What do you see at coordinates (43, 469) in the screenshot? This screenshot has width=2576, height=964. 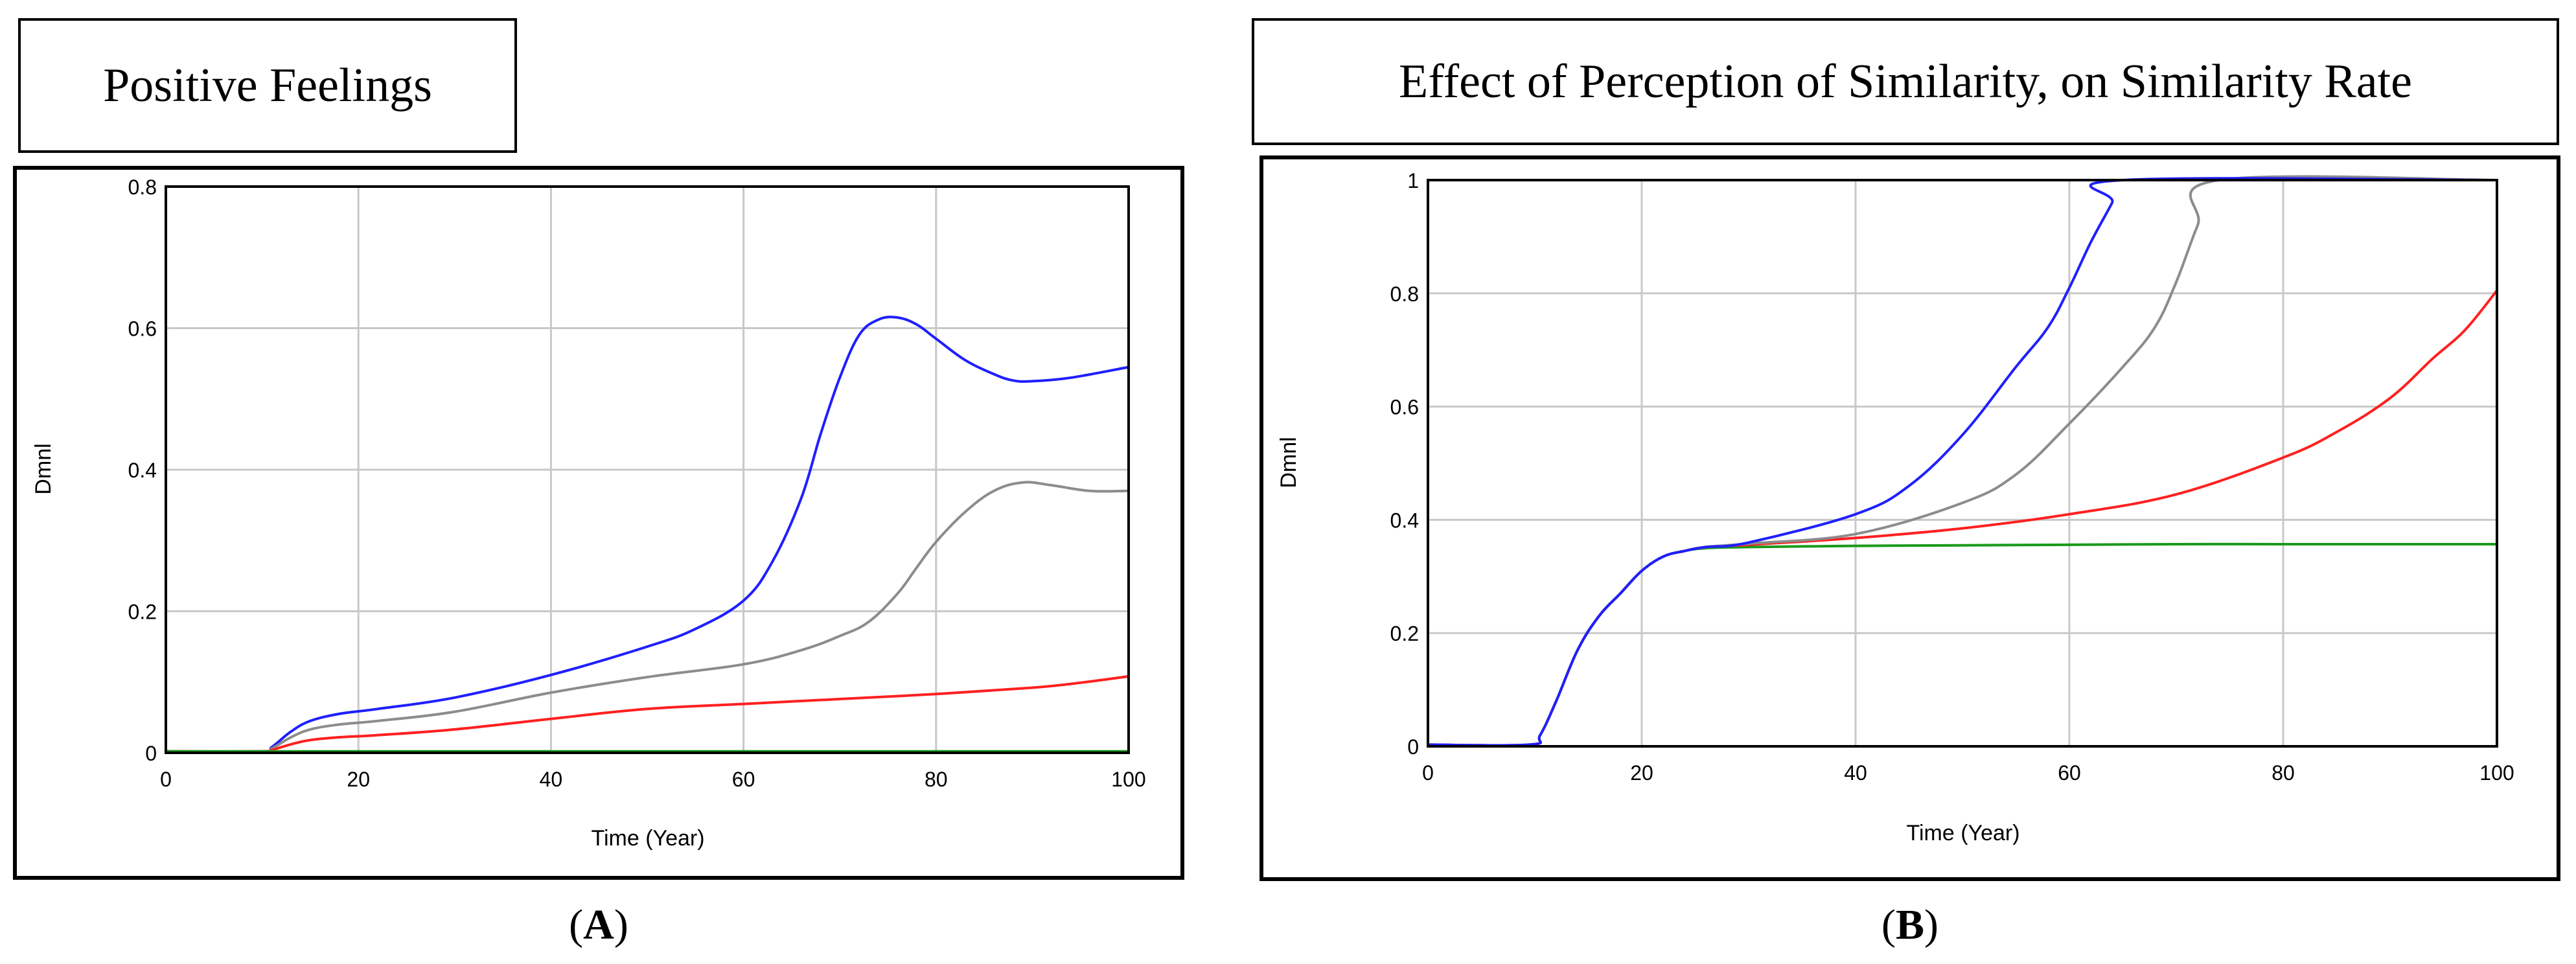 I see `chart-a-ylabel: Dmnl` at bounding box center [43, 469].